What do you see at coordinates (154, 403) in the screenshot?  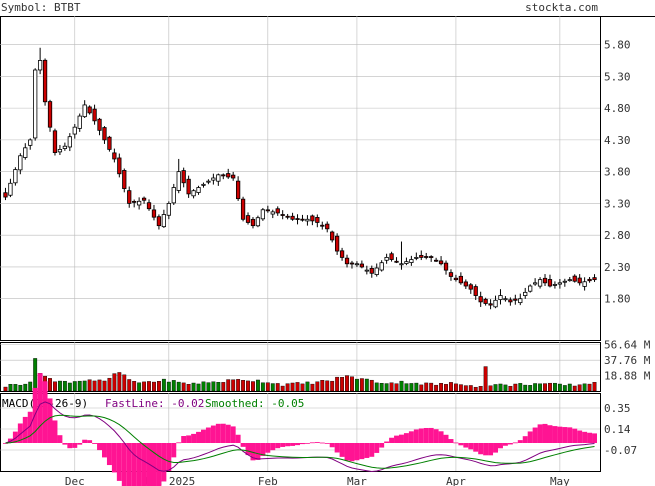 I see `macd-fastline-label: FastLine: -0.02` at bounding box center [154, 403].